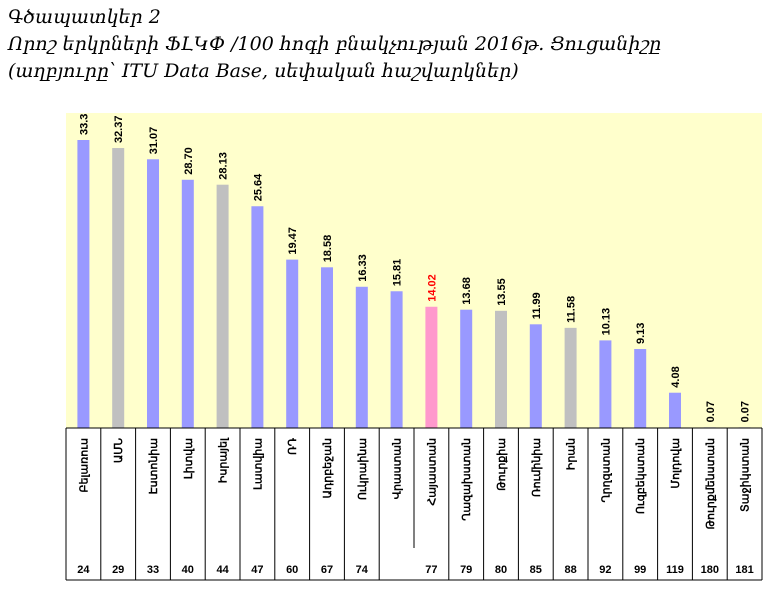 This screenshot has height=595, width=780. What do you see at coordinates (746, 475) in the screenshot?
I see `category-label: Տաջիկստան` at bounding box center [746, 475].